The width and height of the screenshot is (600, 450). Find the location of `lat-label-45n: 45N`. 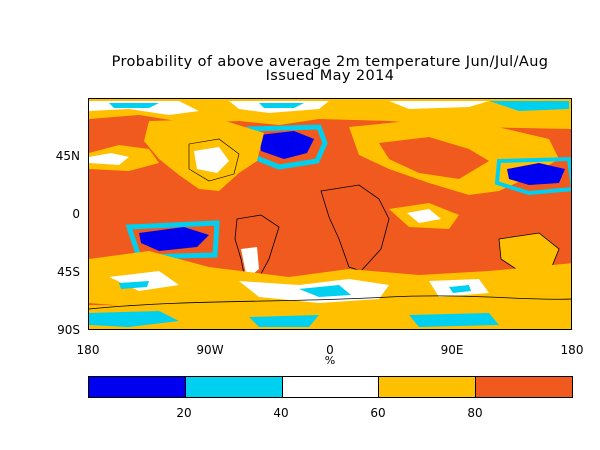

lat-label-45n: 45N is located at coordinates (67, 156).